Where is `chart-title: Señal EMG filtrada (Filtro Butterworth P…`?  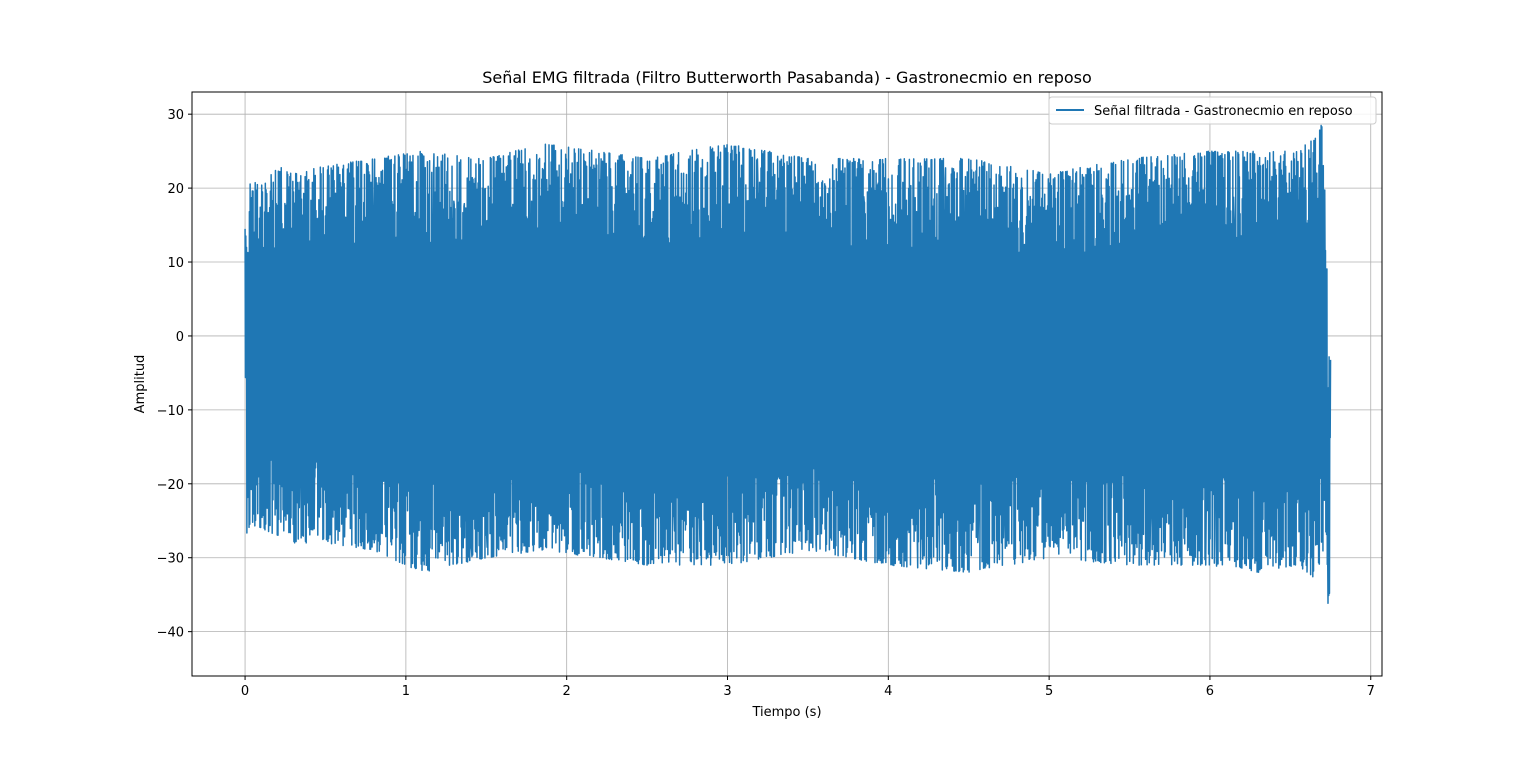 chart-title: Señal EMG filtrada (Filtro Butterworth P… is located at coordinates (787, 77).